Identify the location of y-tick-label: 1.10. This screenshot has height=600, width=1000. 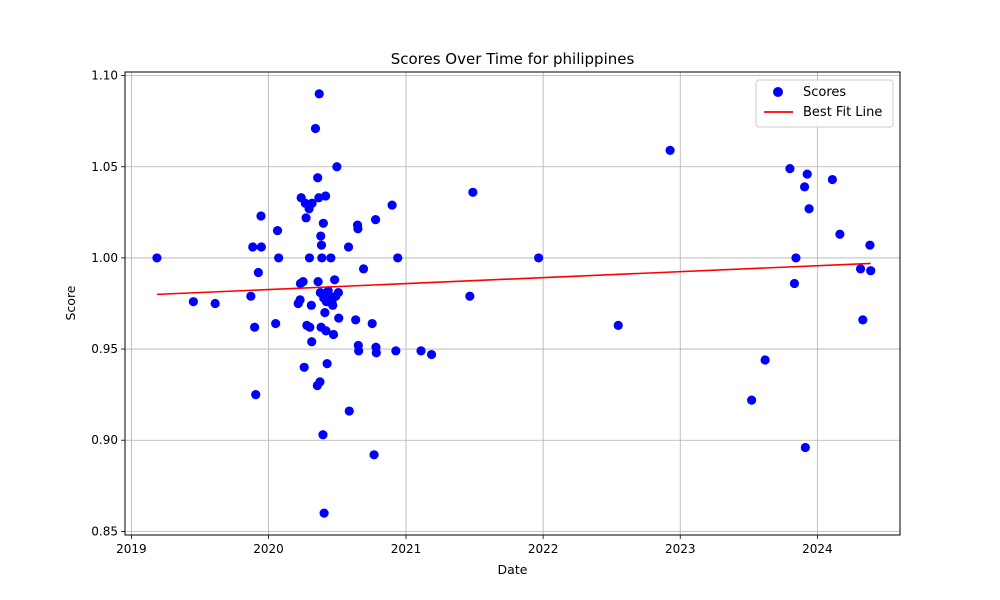
(104, 76).